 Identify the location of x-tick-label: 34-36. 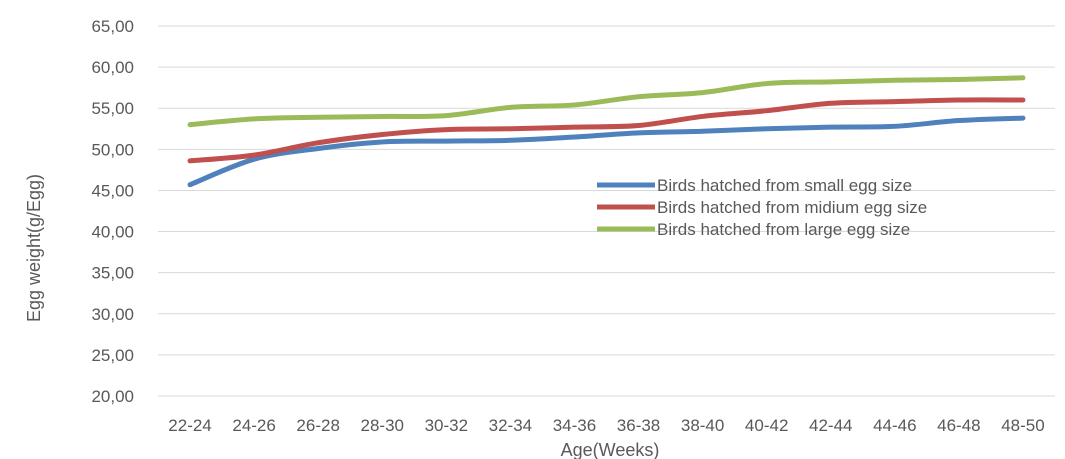
(574, 425).